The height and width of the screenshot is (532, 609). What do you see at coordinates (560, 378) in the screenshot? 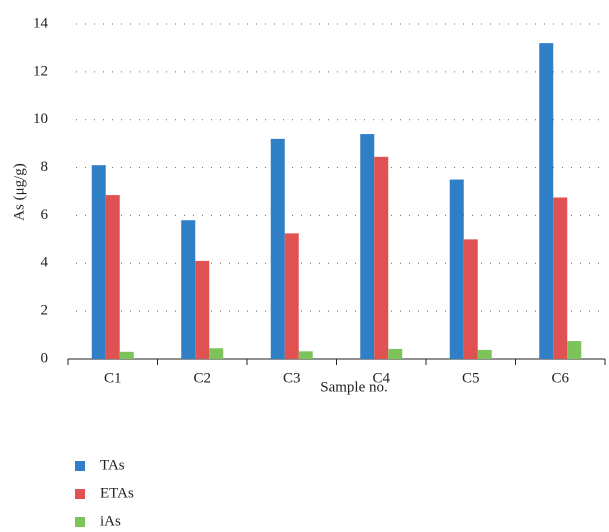
I see `x-tick-label: C6` at bounding box center [560, 378].